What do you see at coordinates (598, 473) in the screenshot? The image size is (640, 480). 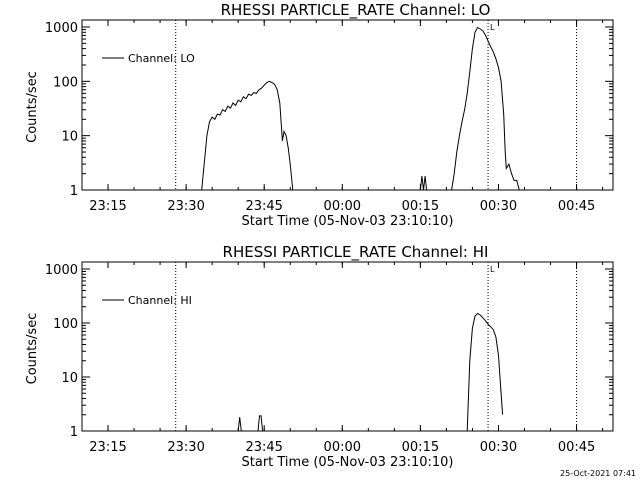 I see `footer-timestamp: 25-Oct-2021 07:41` at bounding box center [598, 473].